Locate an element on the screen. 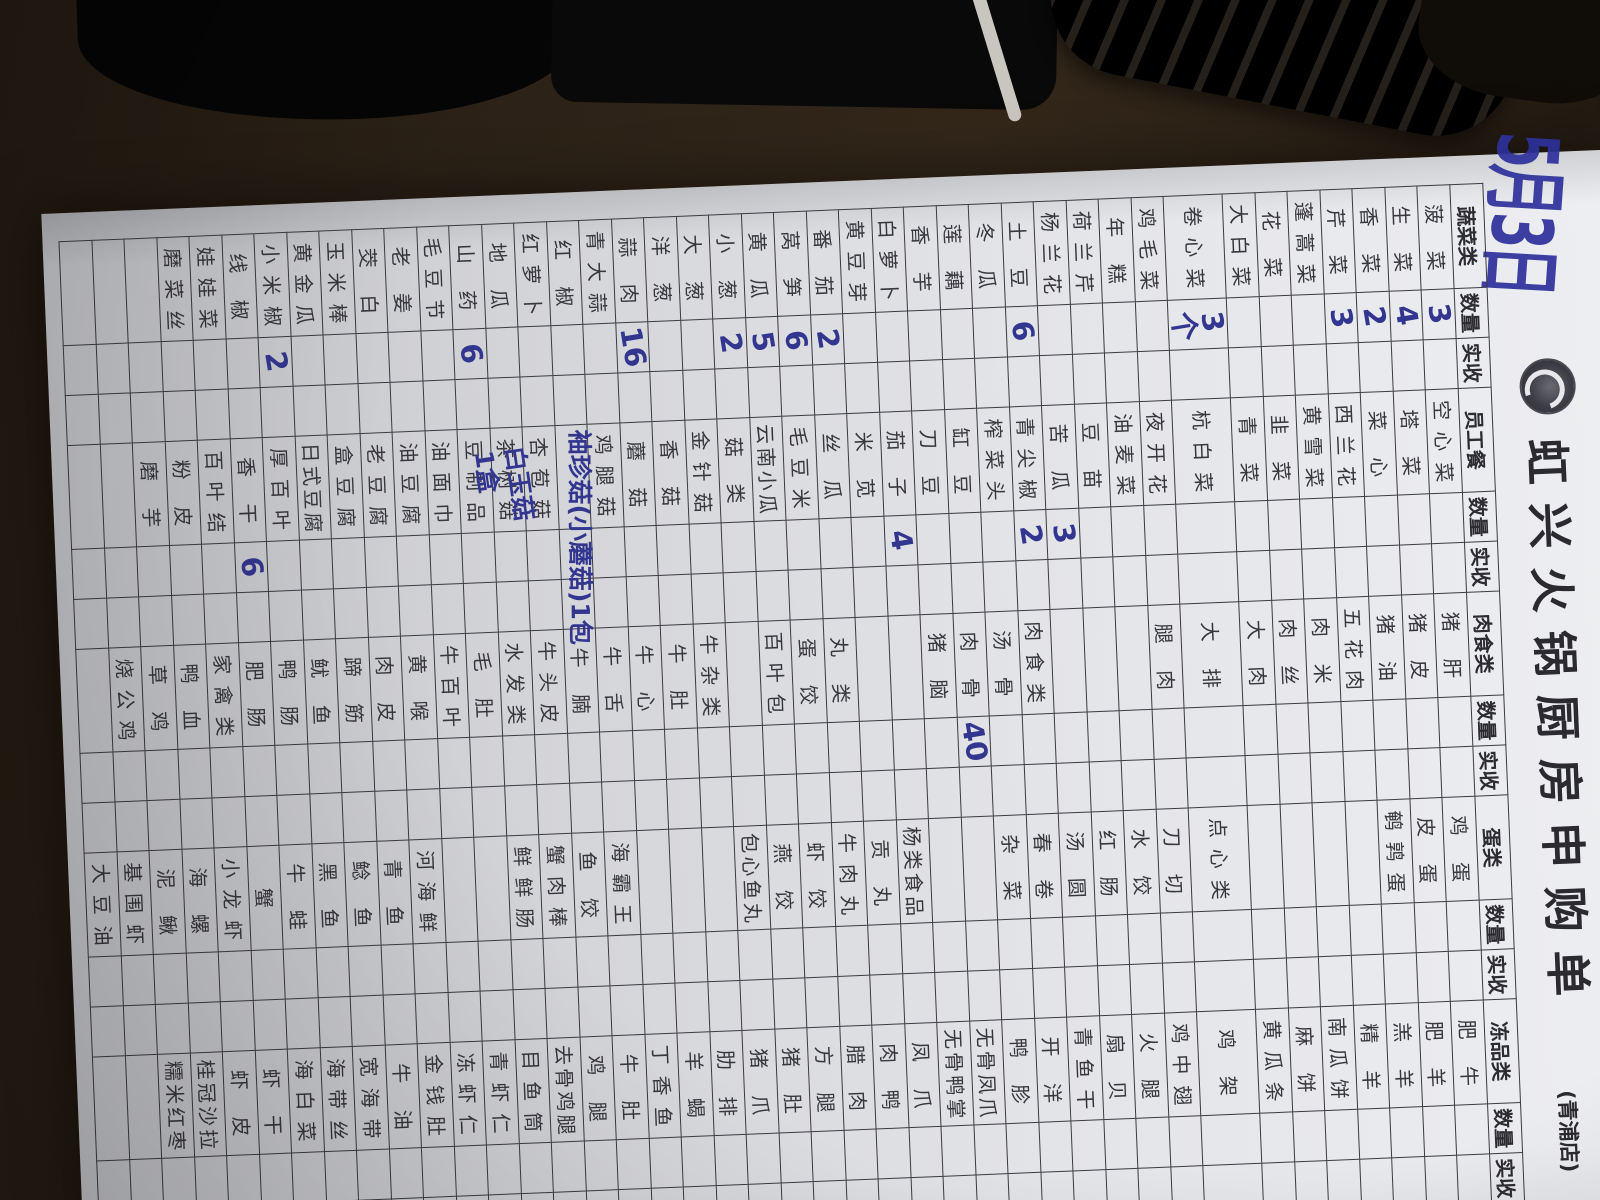 The width and height of the screenshot is (1600, 1200). item-cell: 开洋 is located at coordinates (1053, 1070).